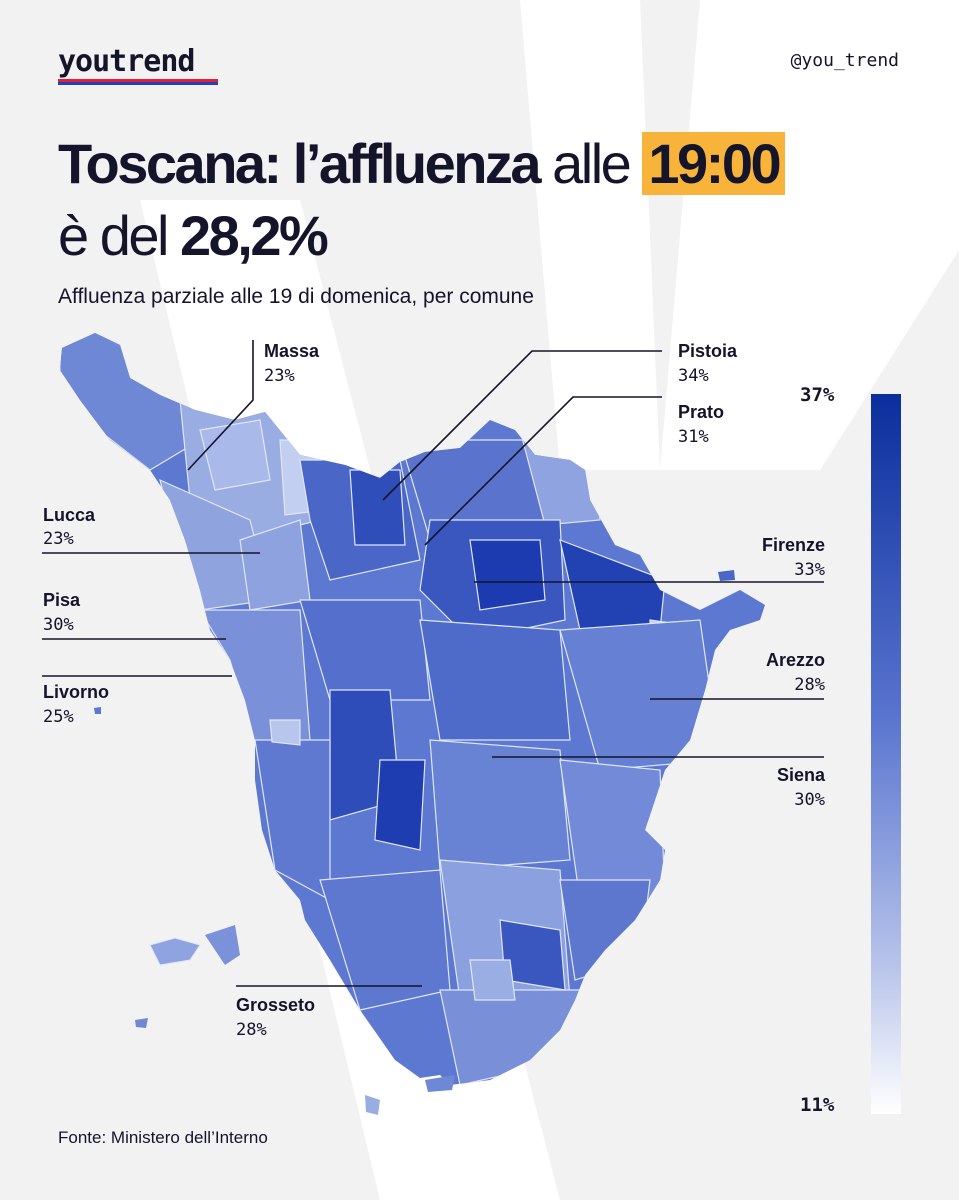 The image size is (959, 1200). Describe the element at coordinates (58, 539) in the screenshot. I see `city-value-lucca: 23%` at that location.